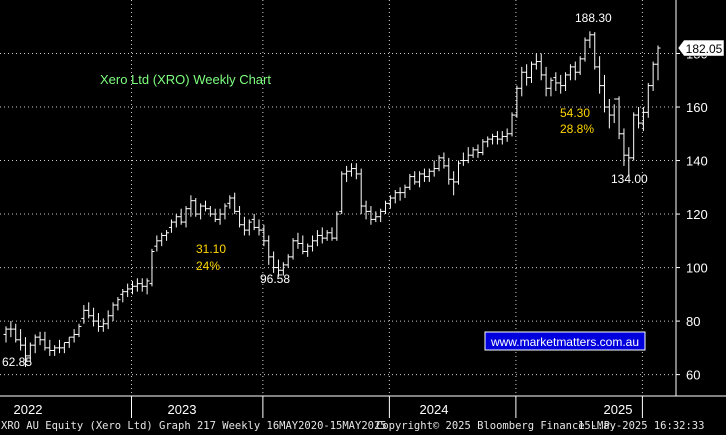  I want to click on chart-title: Xero Ltd (XRO) Weekly Chart, so click(185, 79).